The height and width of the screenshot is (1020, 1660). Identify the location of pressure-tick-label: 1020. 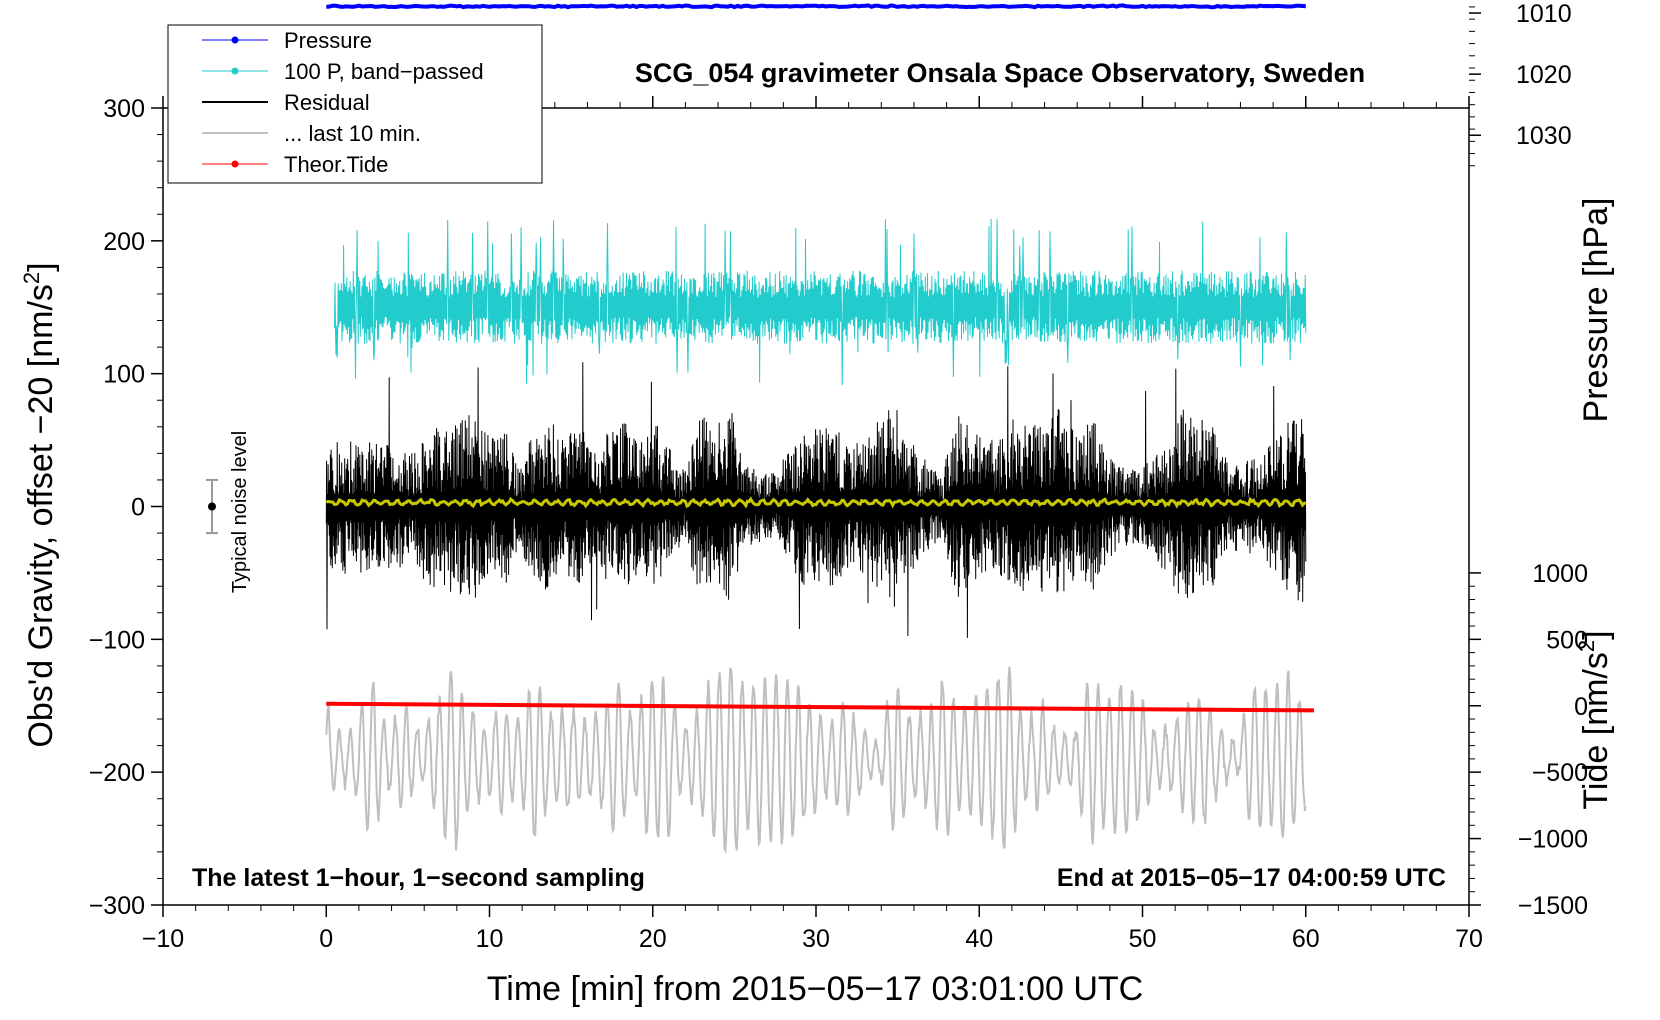
(1544, 75).